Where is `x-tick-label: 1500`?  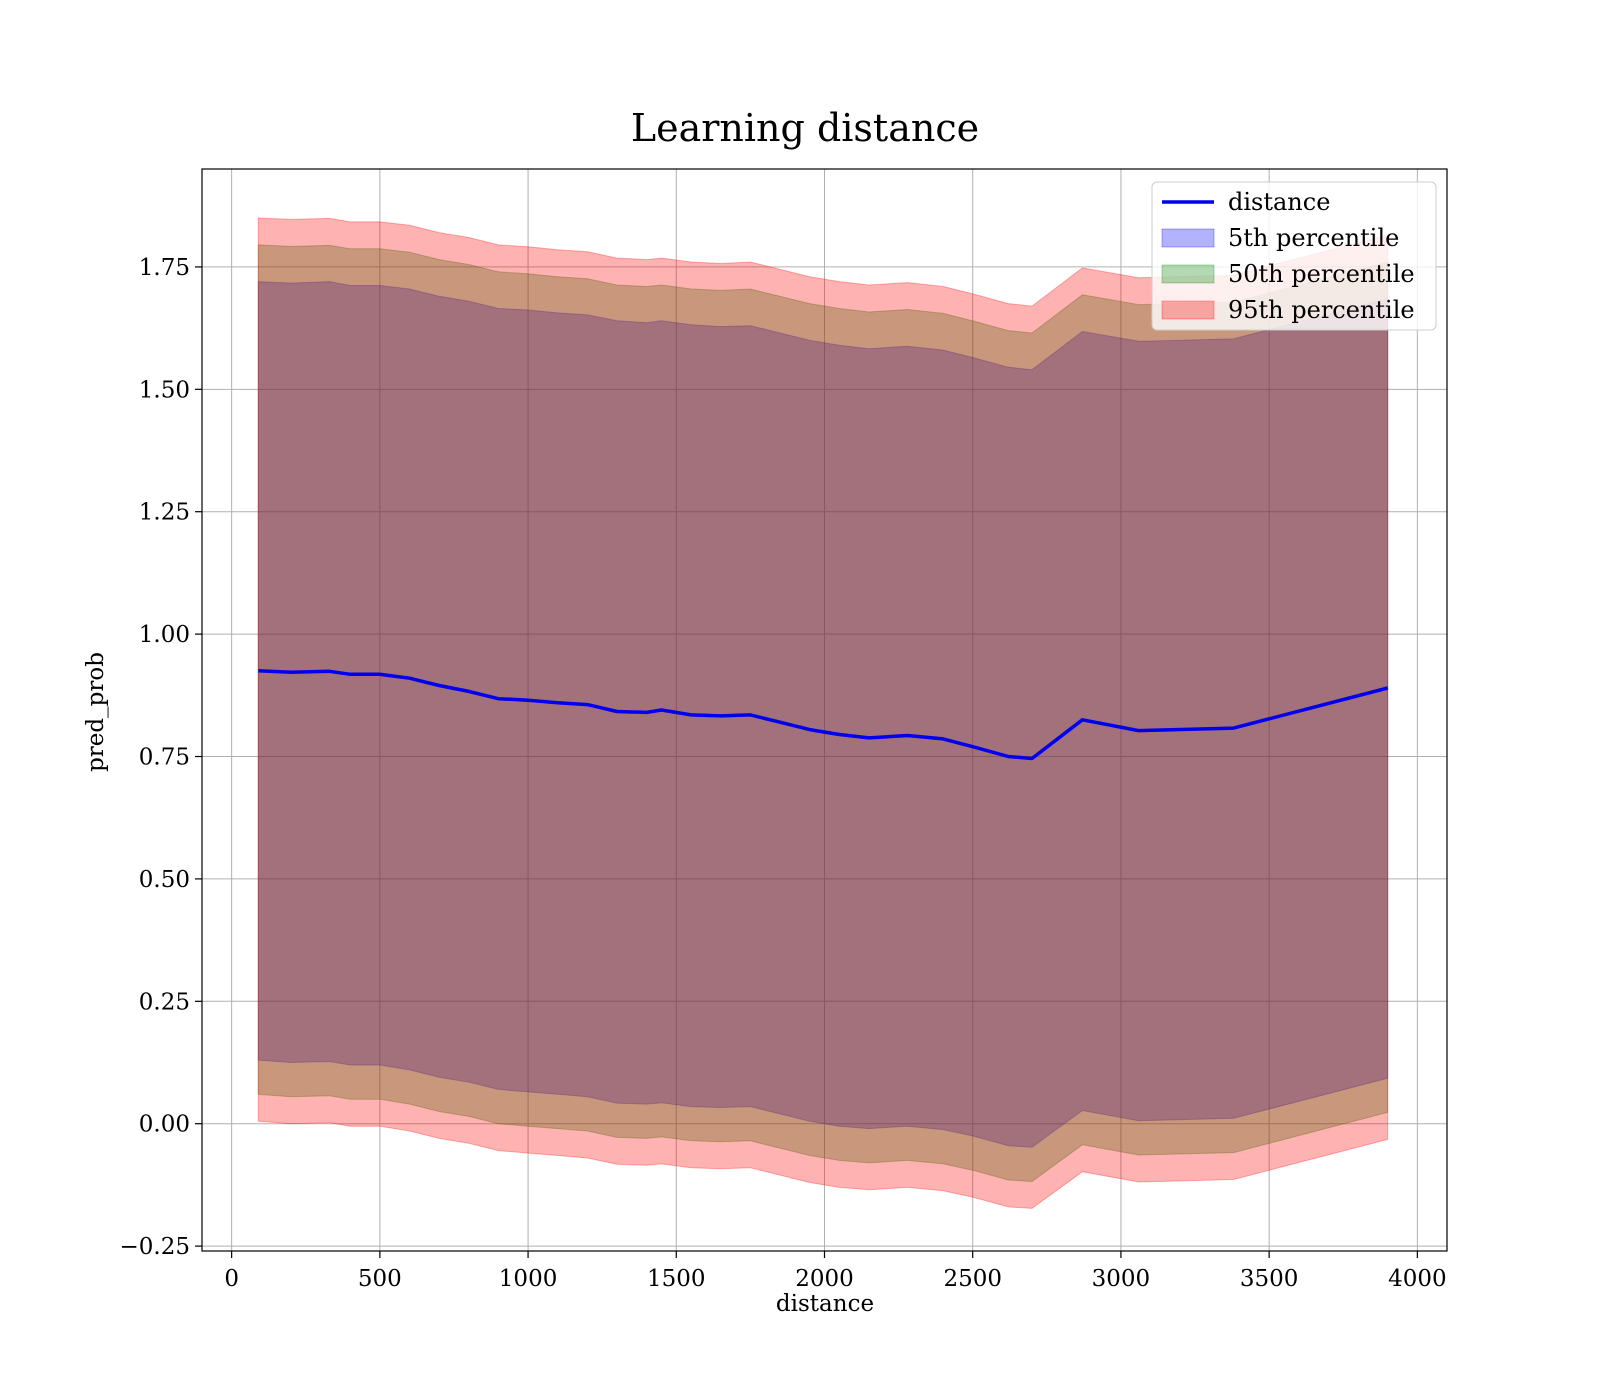
x-tick-label: 1500 is located at coordinates (676, 1279).